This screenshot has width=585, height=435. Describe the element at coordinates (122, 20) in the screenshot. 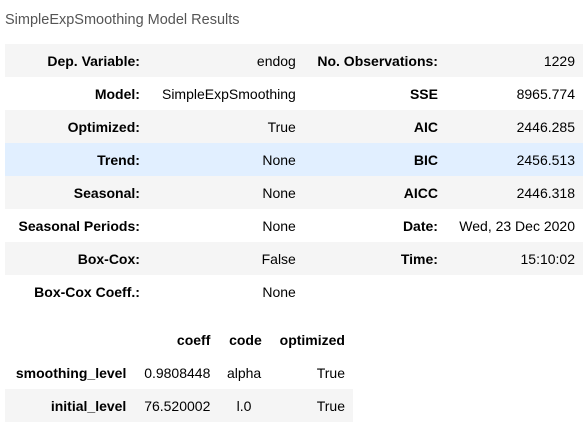

I see `table-caption: SimpleExpSmoothing Model Results` at that location.